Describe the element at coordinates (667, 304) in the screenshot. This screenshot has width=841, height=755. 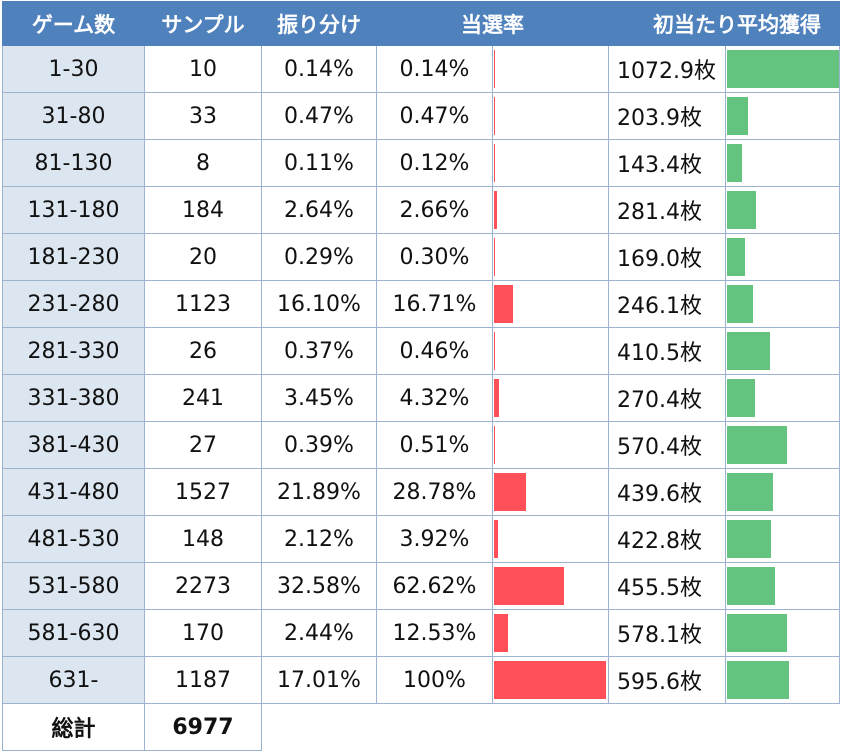
I see `average-gain-value: 246.1枚` at that location.